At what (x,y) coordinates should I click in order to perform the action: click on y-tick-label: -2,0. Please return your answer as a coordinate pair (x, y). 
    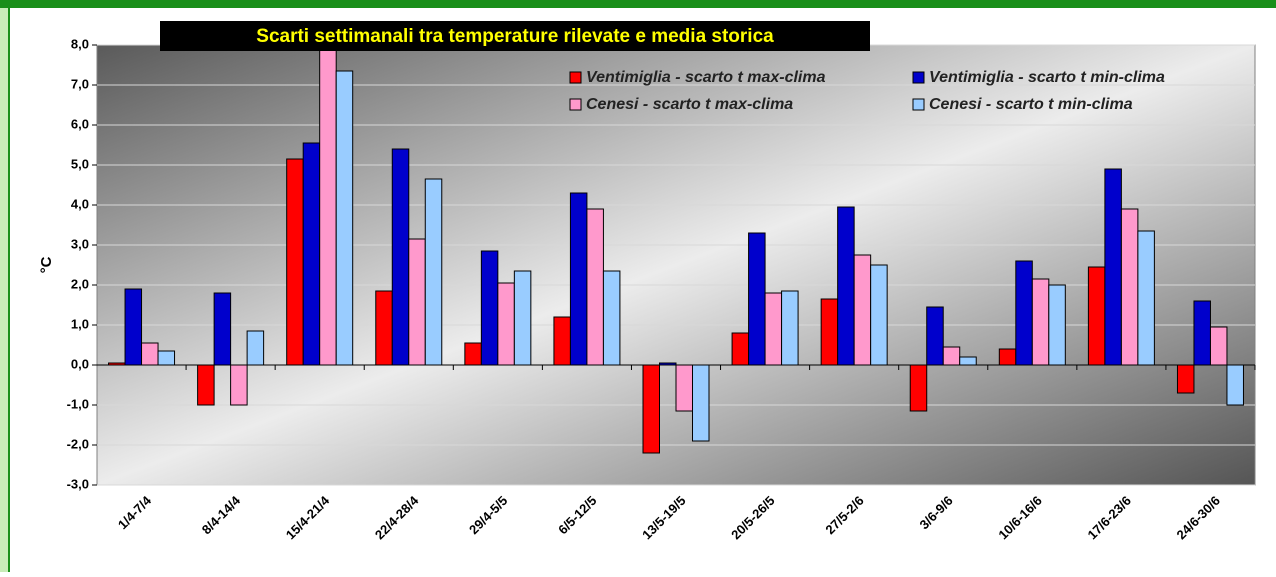
    Looking at the image, I should click on (78, 443).